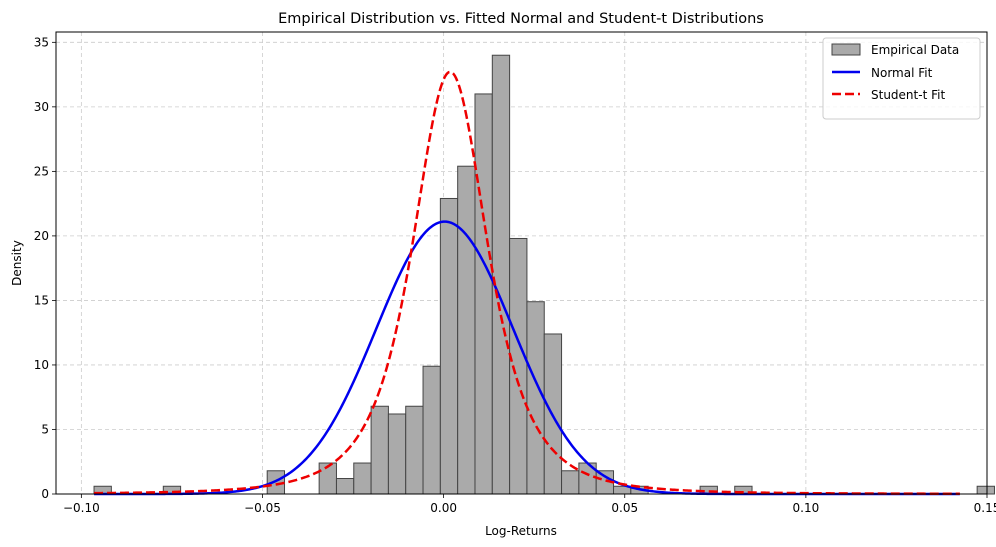  I want to click on x-tick-label: 0.00, so click(443, 508).